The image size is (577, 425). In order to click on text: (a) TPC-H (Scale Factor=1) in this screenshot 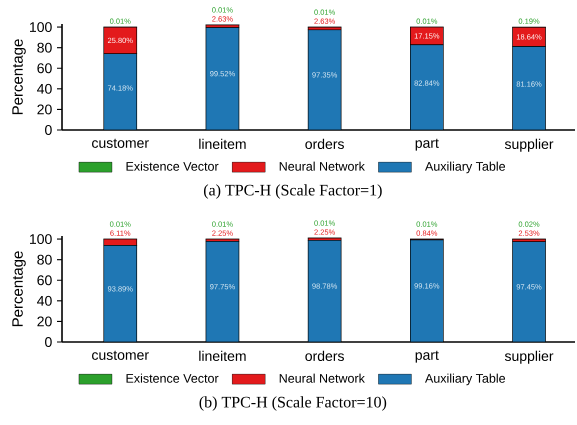, I will do `click(293, 191)`.